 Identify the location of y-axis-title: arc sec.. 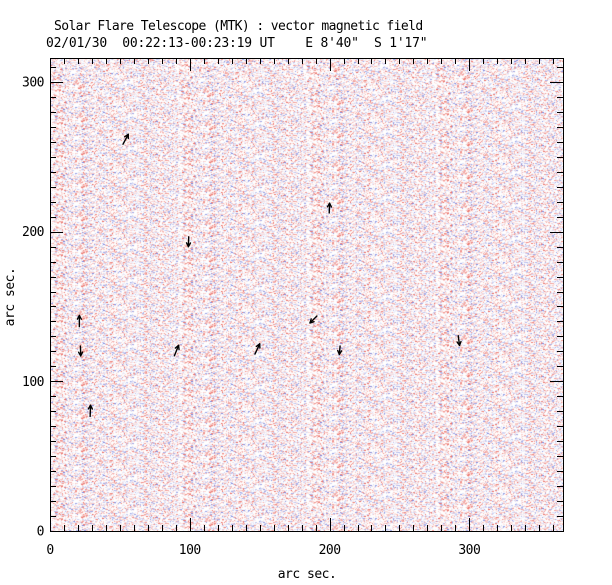
(10, 297).